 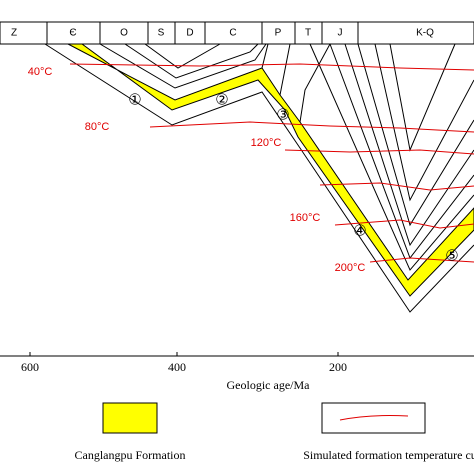 I want to click on strata-frame, so click(x=237, y=33).